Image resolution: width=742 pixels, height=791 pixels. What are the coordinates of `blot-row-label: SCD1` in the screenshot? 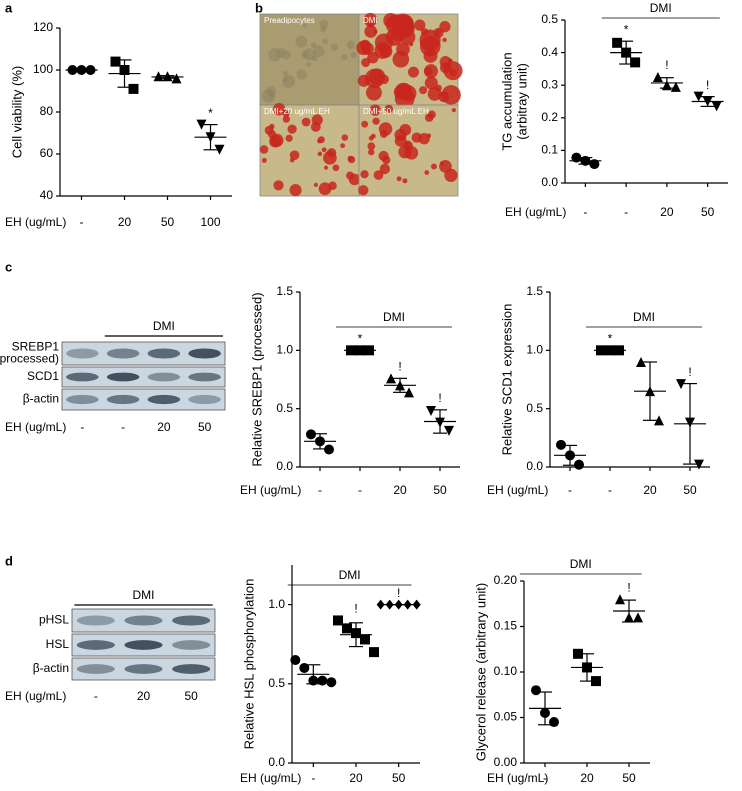 It's located at (43, 376).